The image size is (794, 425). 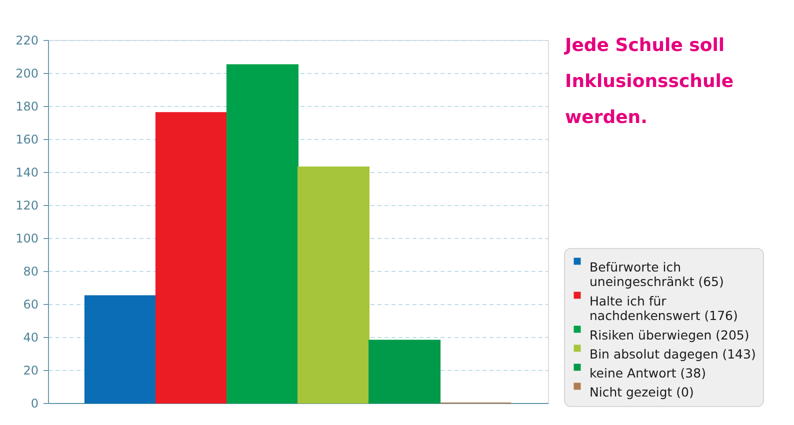 What do you see at coordinates (27, 239) in the screenshot?
I see `y-tick-label: 100` at bounding box center [27, 239].